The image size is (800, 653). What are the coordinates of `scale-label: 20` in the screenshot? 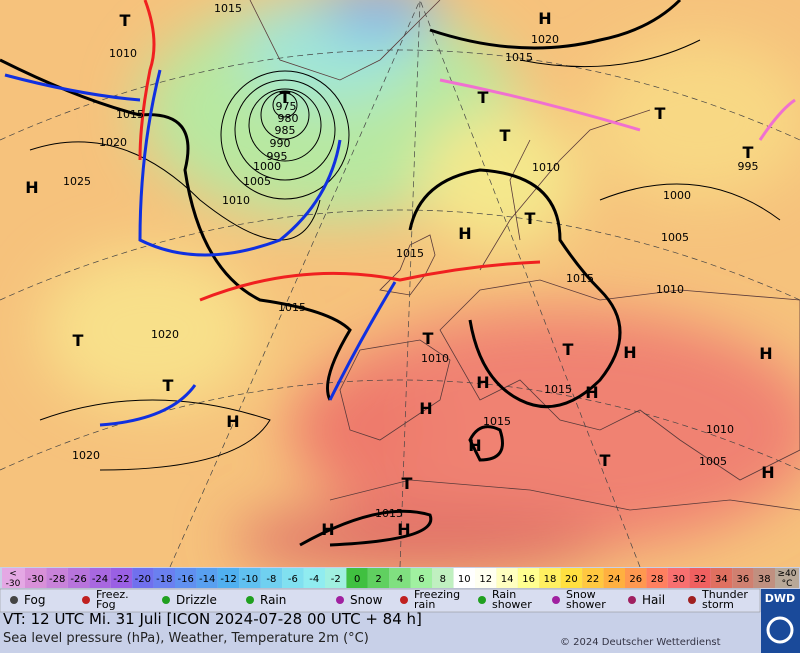 It's located at (571, 579).